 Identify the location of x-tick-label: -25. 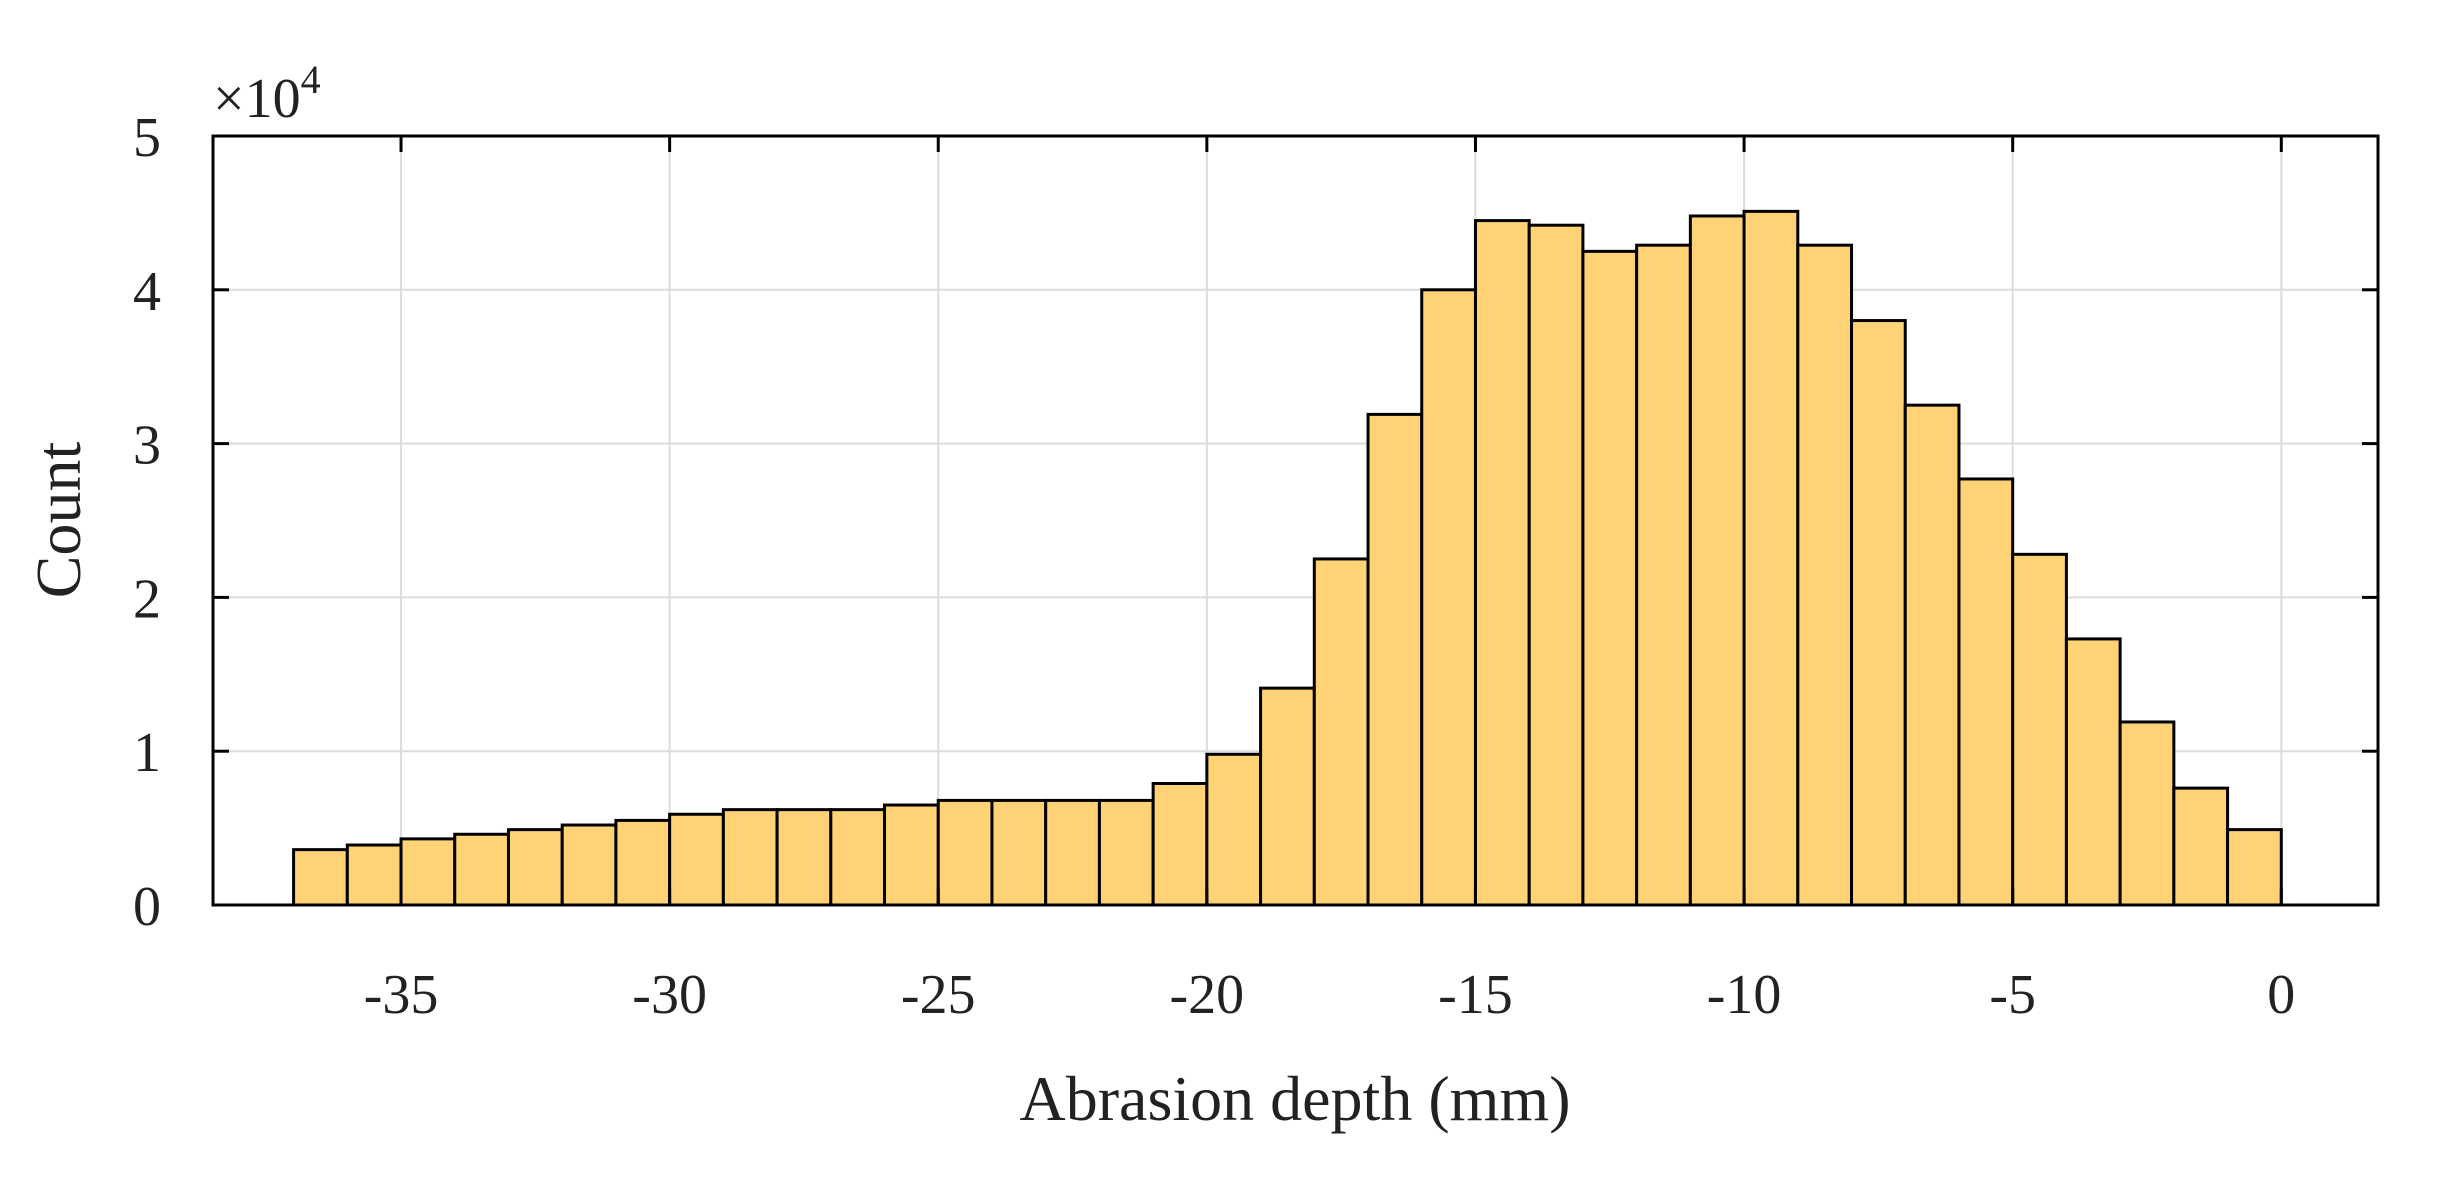
(938, 995).